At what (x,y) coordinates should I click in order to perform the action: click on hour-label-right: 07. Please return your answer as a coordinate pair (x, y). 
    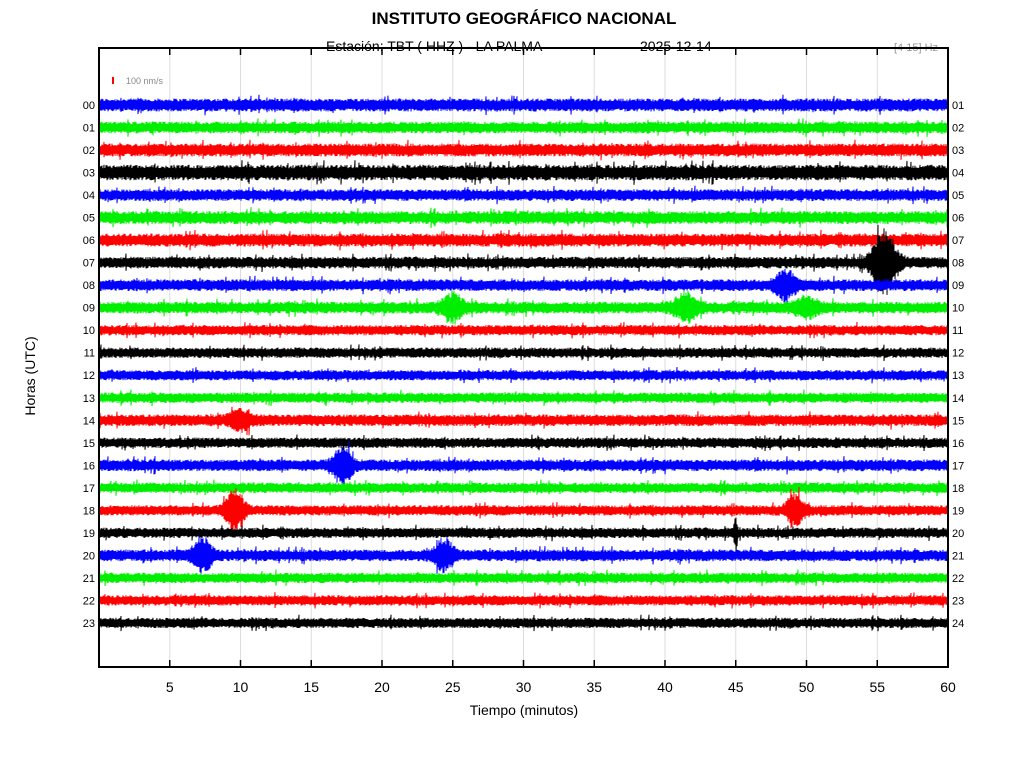
    Looking at the image, I should click on (958, 241).